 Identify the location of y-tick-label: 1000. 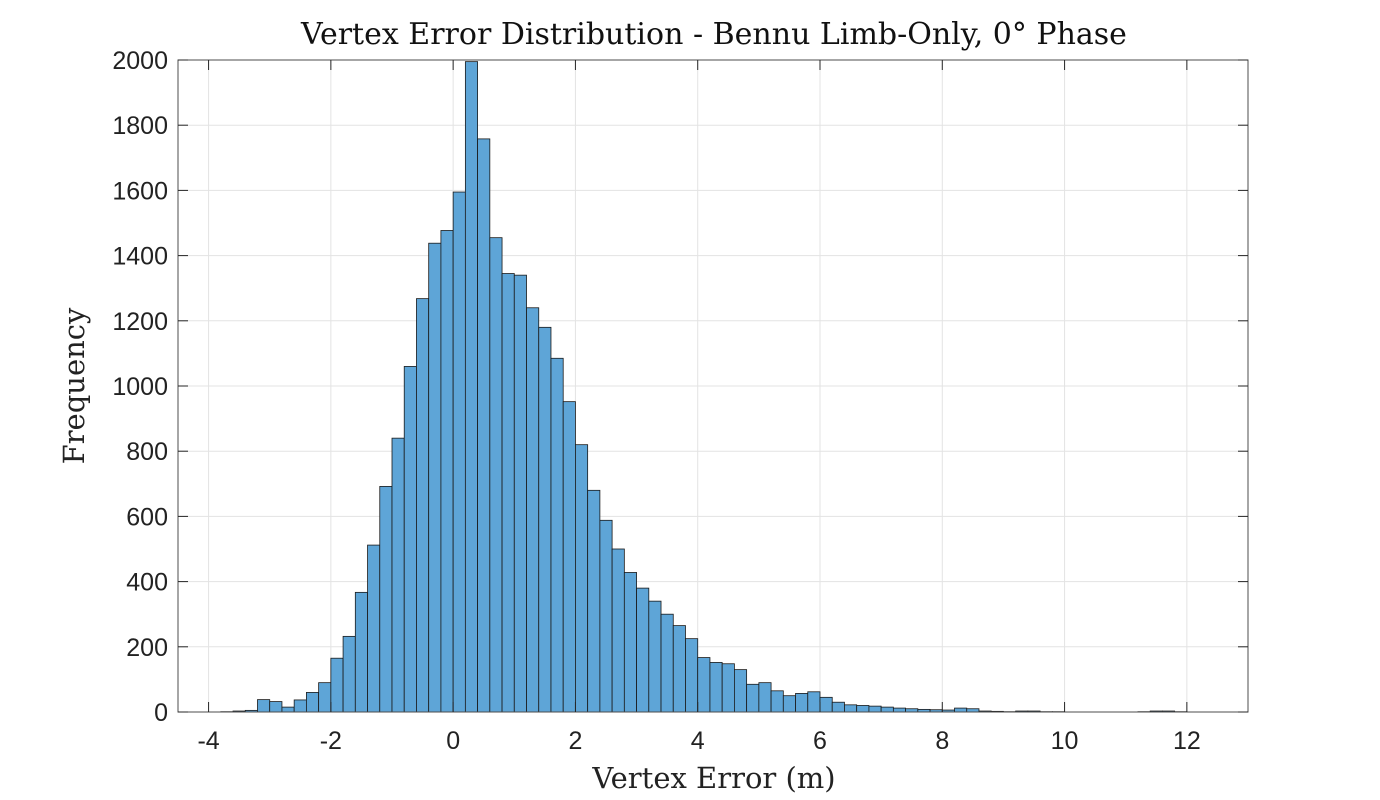
(140, 387).